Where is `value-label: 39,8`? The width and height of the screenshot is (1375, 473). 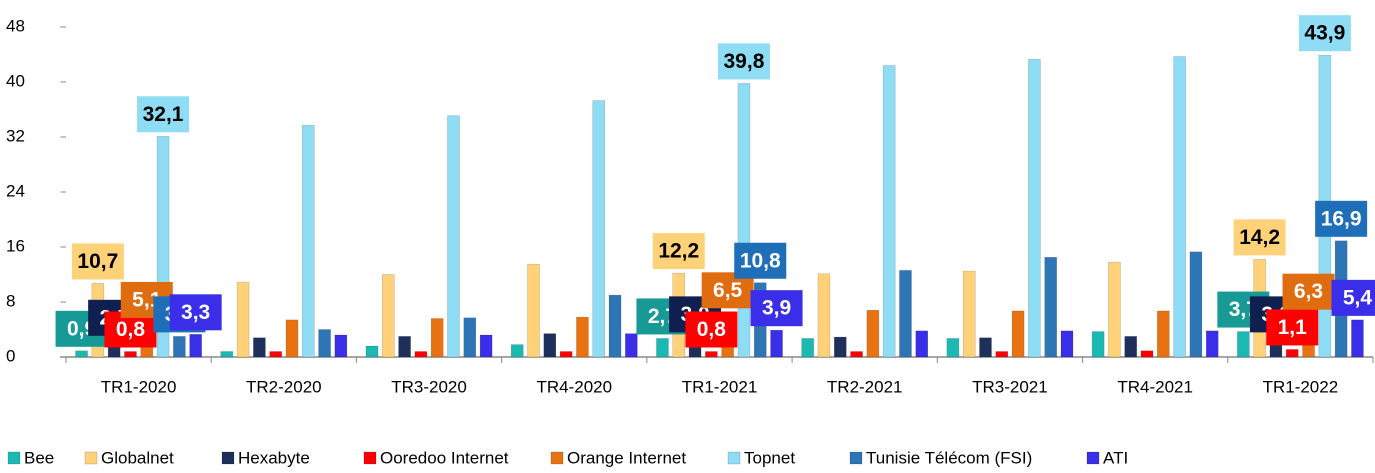 value-label: 39,8 is located at coordinates (743, 61).